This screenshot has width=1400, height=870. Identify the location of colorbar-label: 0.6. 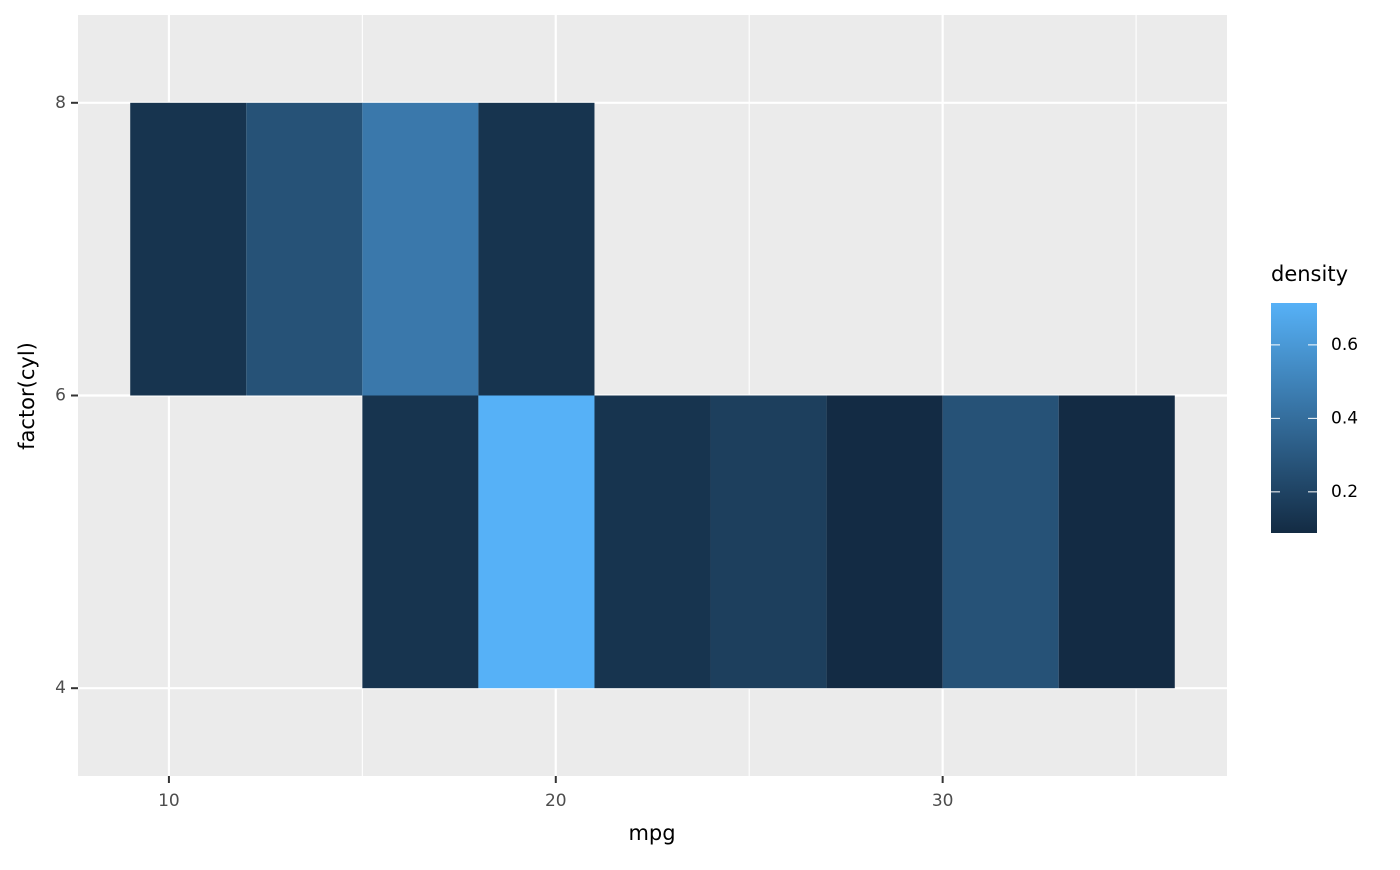
(1344, 345).